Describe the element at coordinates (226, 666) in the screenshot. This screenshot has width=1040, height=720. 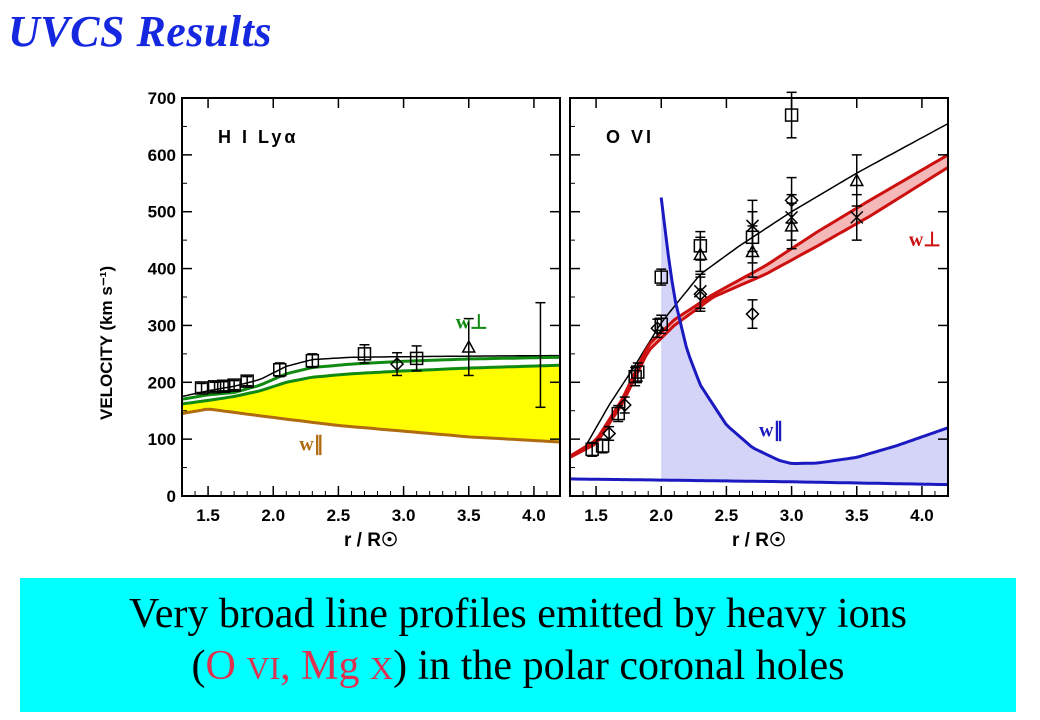
I see `ion-o-element: O` at that location.